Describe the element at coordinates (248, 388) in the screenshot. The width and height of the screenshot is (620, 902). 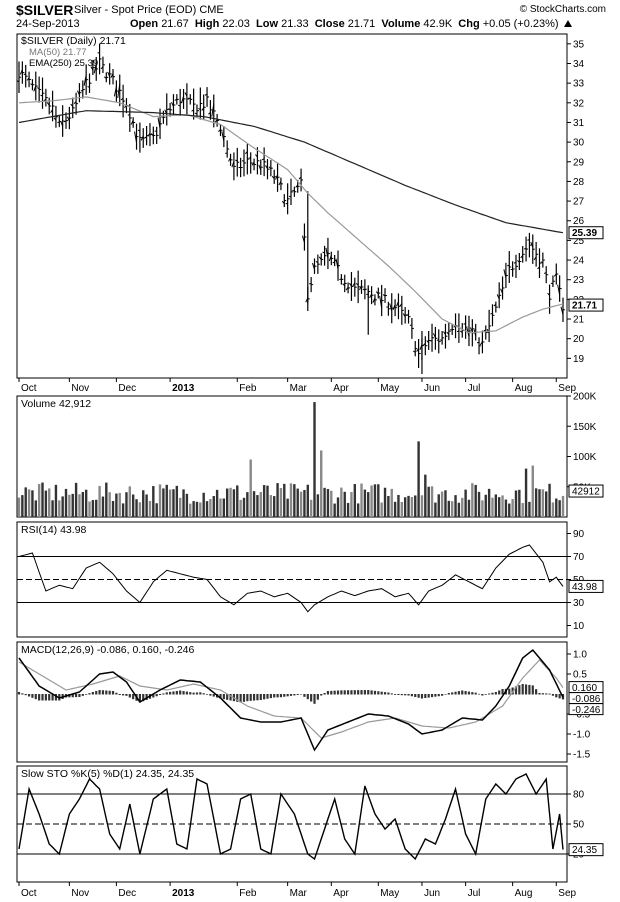
I see `x-axis-label-top: Feb` at that location.